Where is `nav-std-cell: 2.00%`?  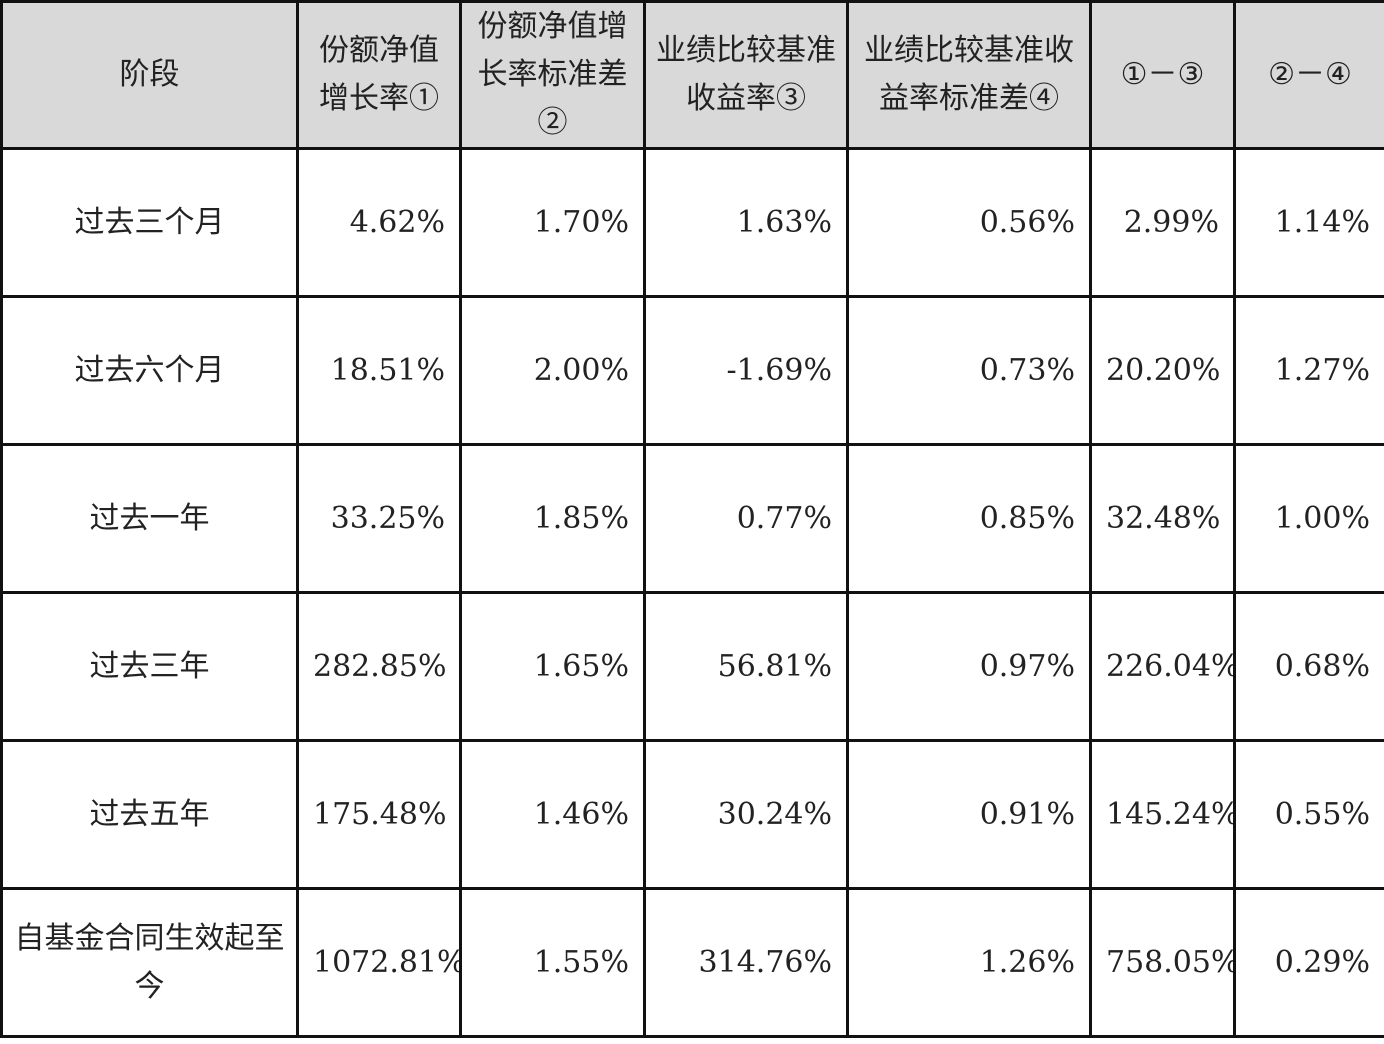
nav-std-cell: 2.00% is located at coordinates (552, 370).